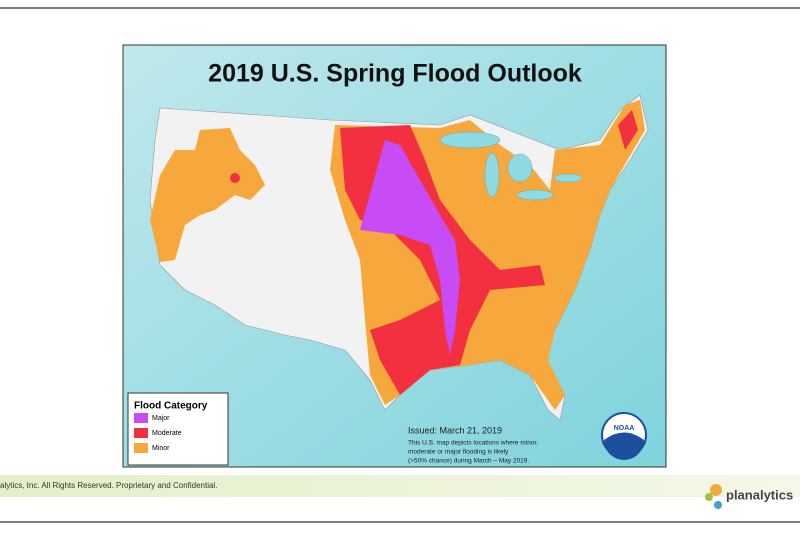  Describe the element at coordinates (171, 406) in the screenshot. I see `legend-title: Flood Category` at that location.